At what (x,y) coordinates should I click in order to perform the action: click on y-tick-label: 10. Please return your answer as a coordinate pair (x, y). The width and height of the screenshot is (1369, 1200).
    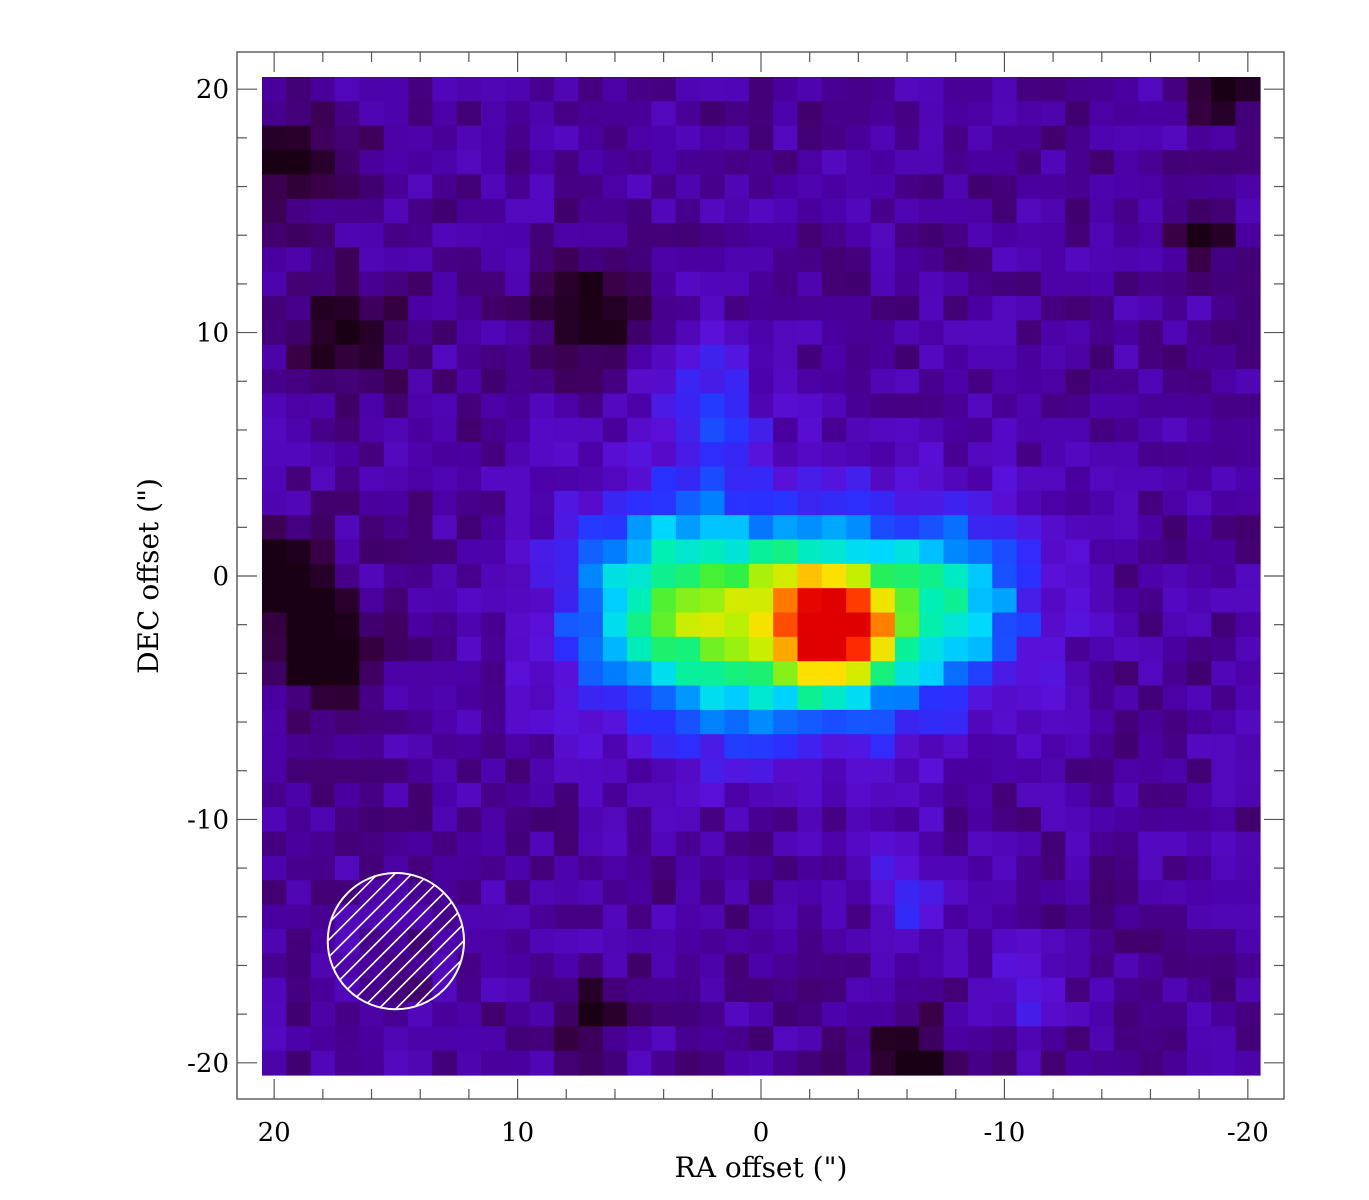
    Looking at the image, I should click on (212, 334).